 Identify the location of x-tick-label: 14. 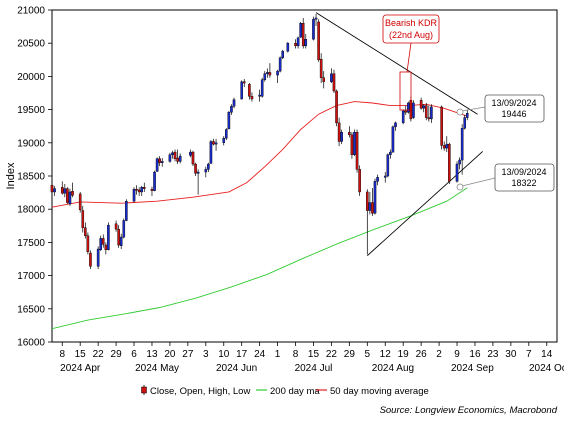
(547, 354).